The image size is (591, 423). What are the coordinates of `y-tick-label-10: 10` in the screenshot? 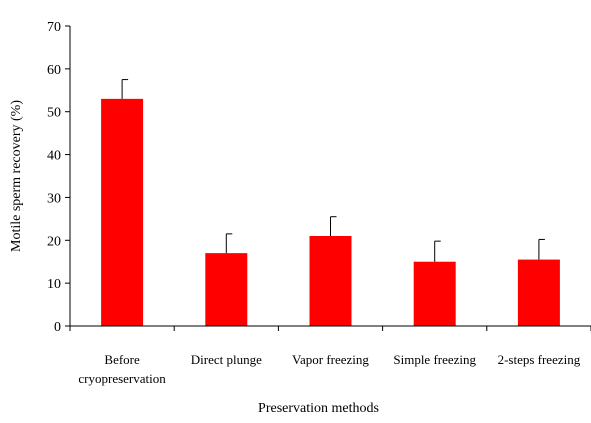 It's located at (54, 284).